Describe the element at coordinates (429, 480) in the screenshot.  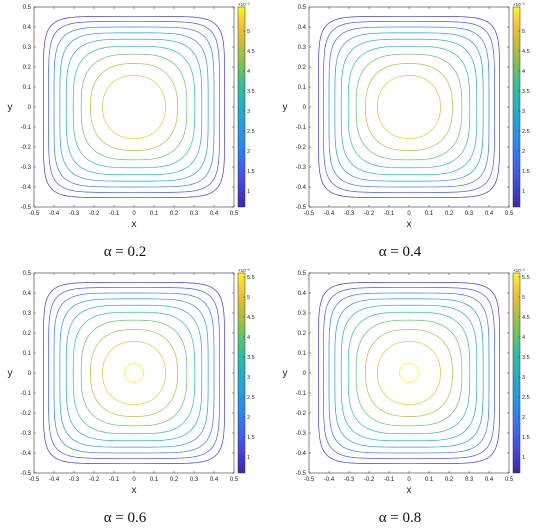
I see `x-tick-label: 0.1` at that location.